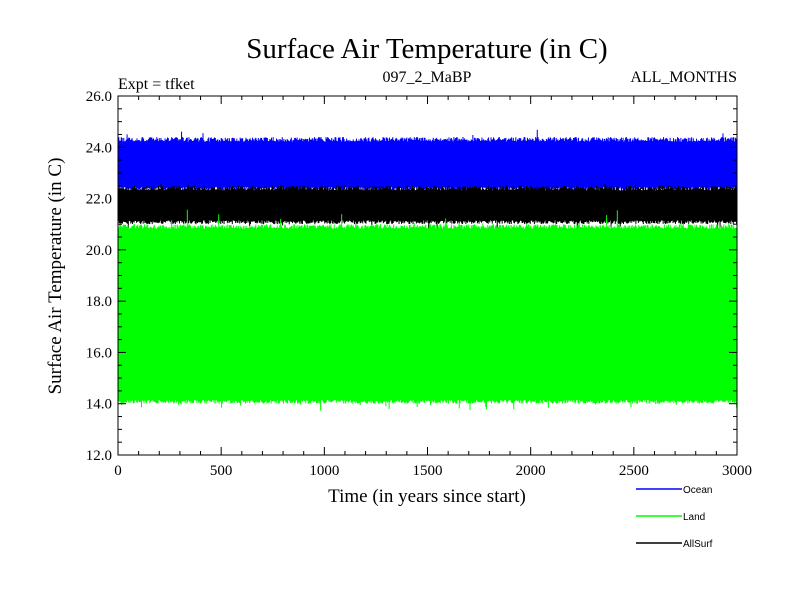 This screenshot has width=800, height=600. Describe the element at coordinates (697, 490) in the screenshot. I see `legend-label-ocean: Ocean` at that location.